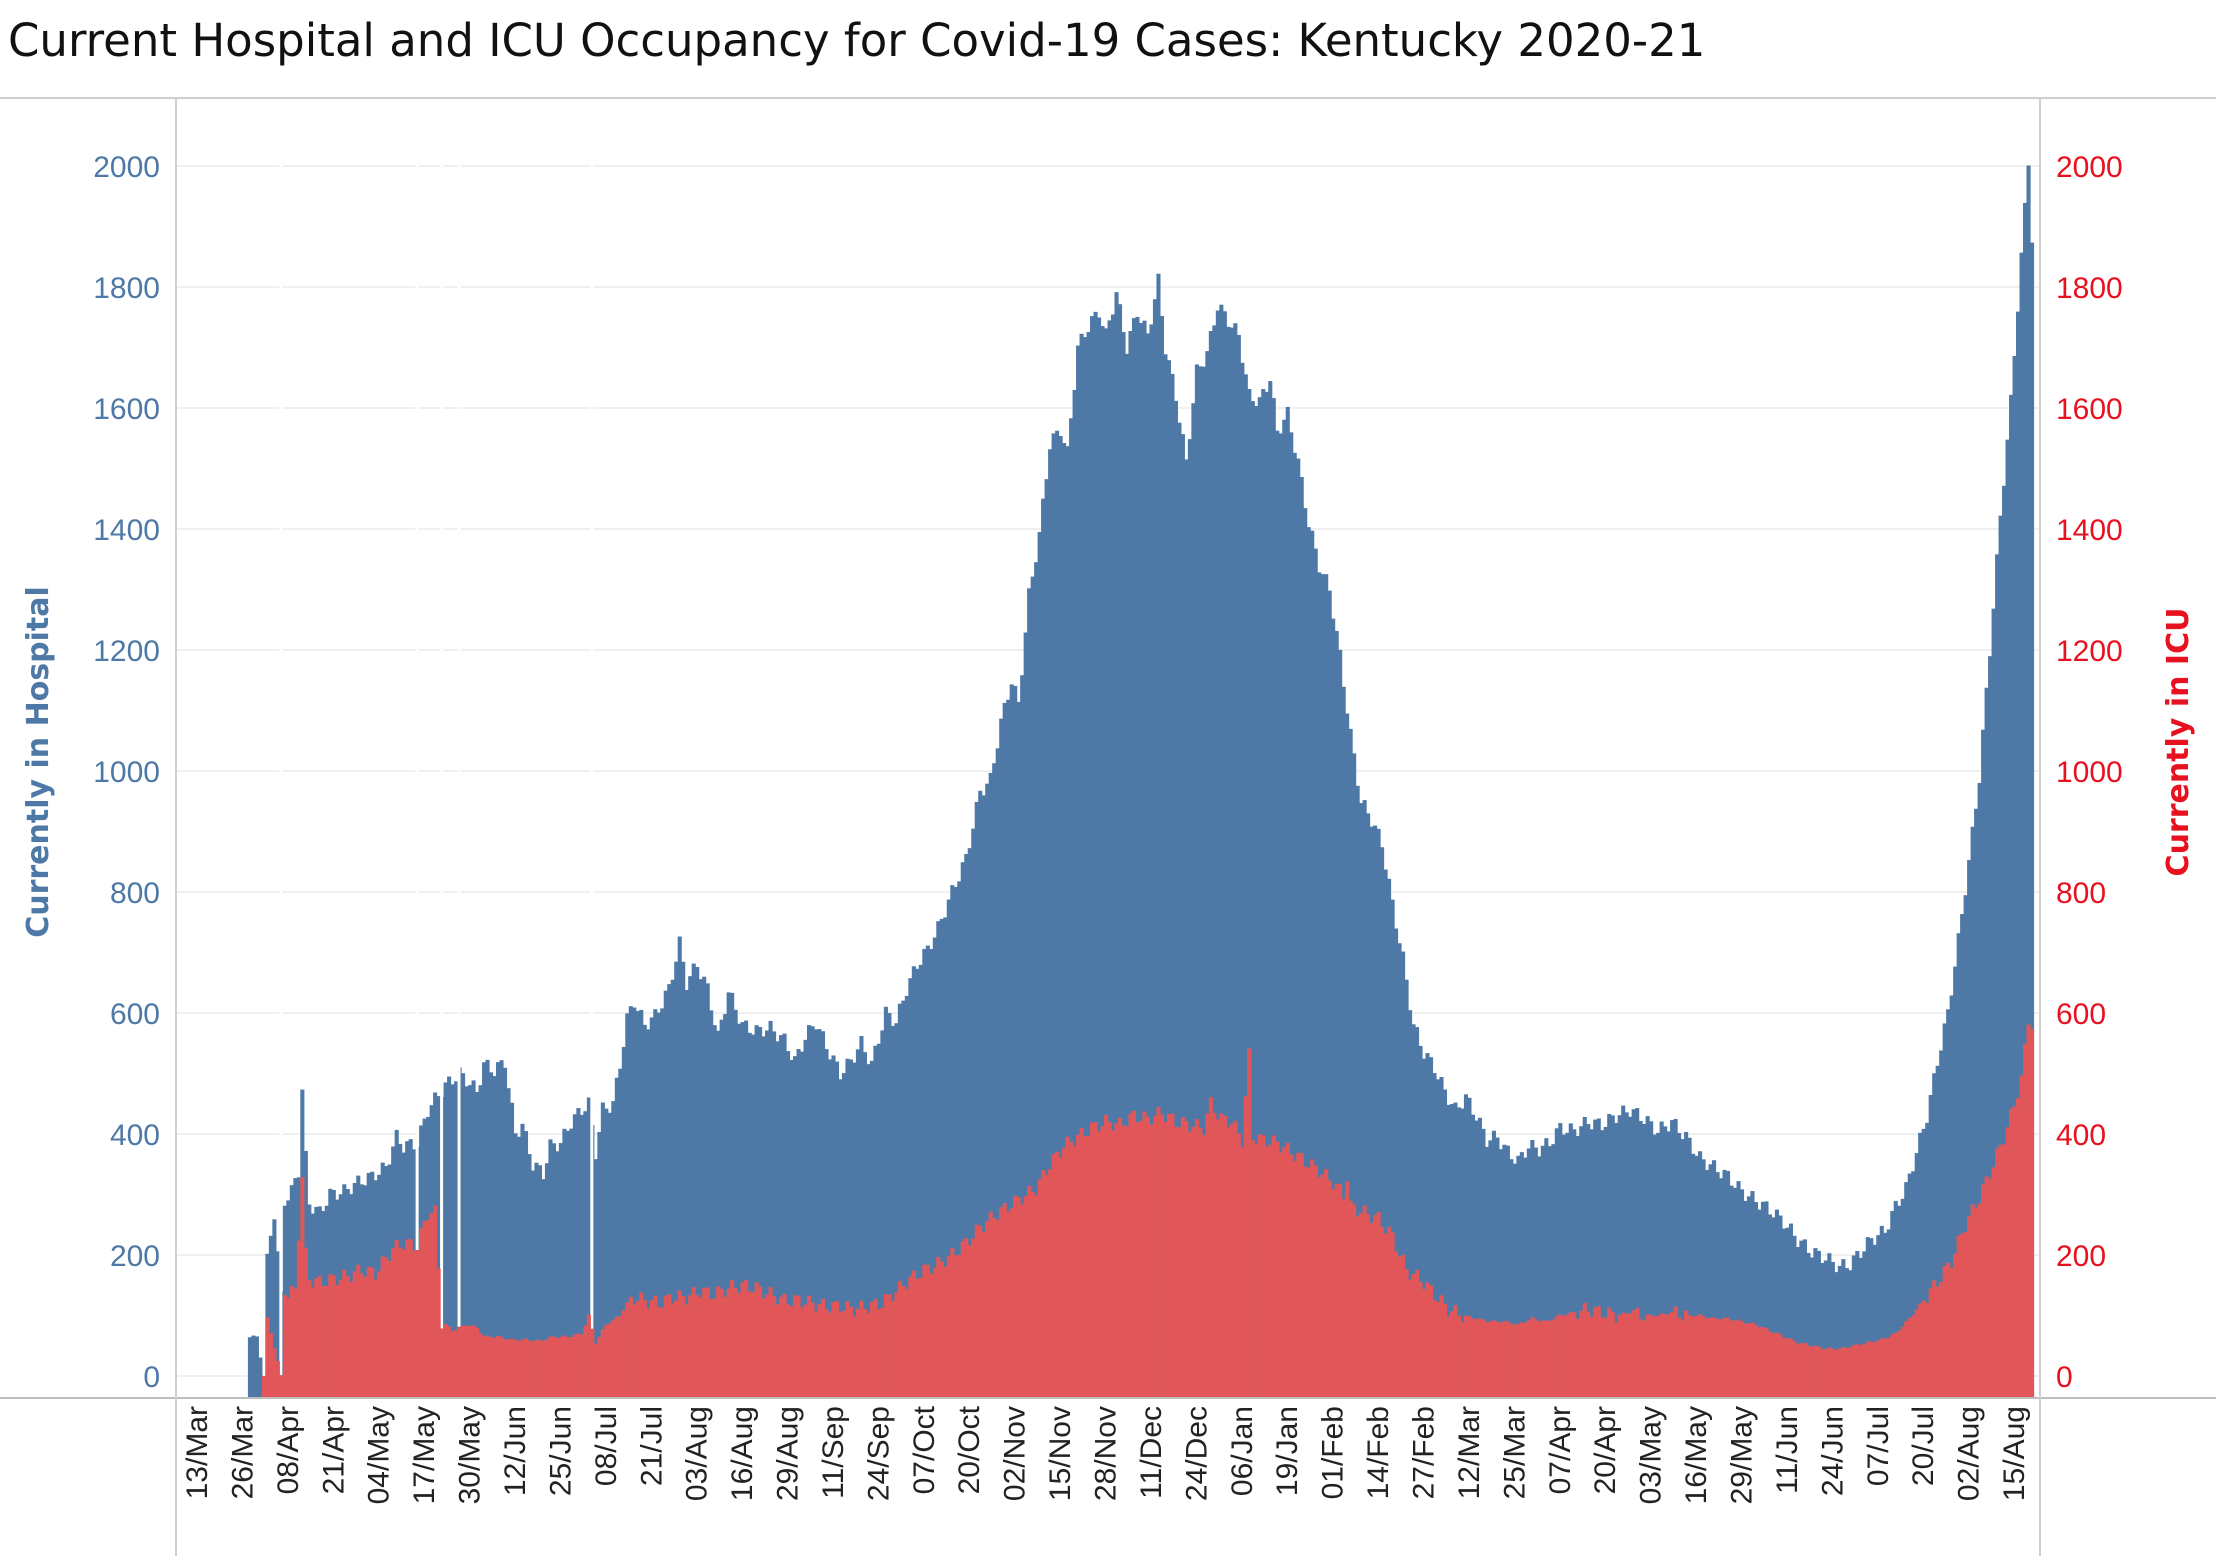  I want to click on x-tick-0: 13/Mar, so click(197, 1452).